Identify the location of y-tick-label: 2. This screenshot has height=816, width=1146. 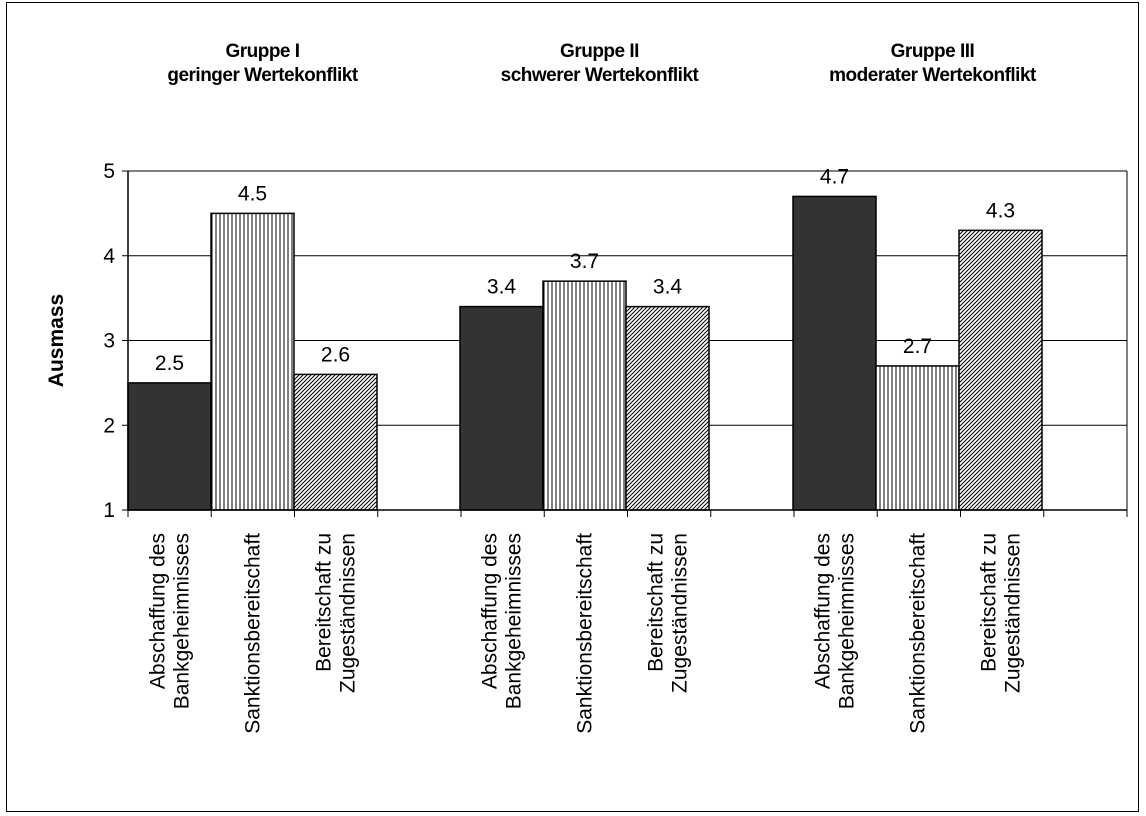
(109, 425).